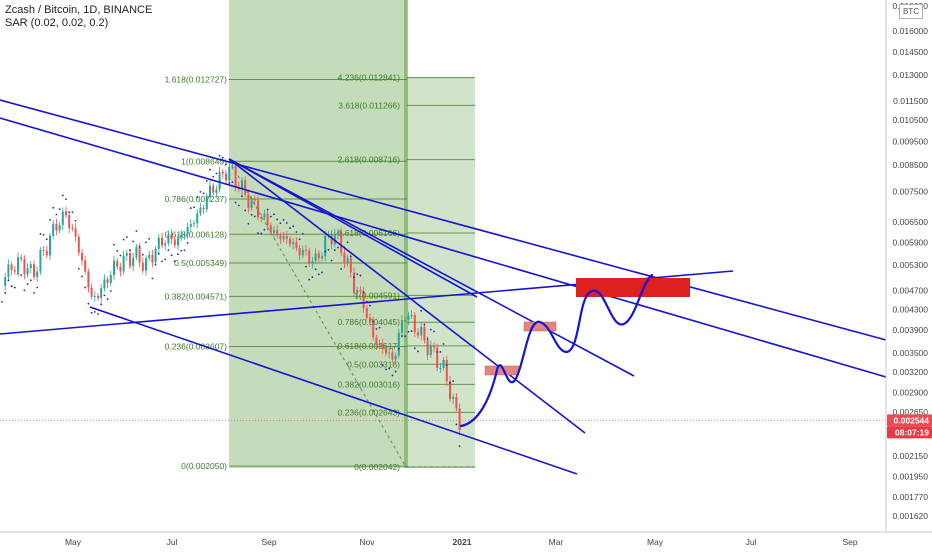 The image size is (932, 555). Describe the element at coordinates (462, 542) in the screenshot. I see `time-tick-label: 2021` at that location.